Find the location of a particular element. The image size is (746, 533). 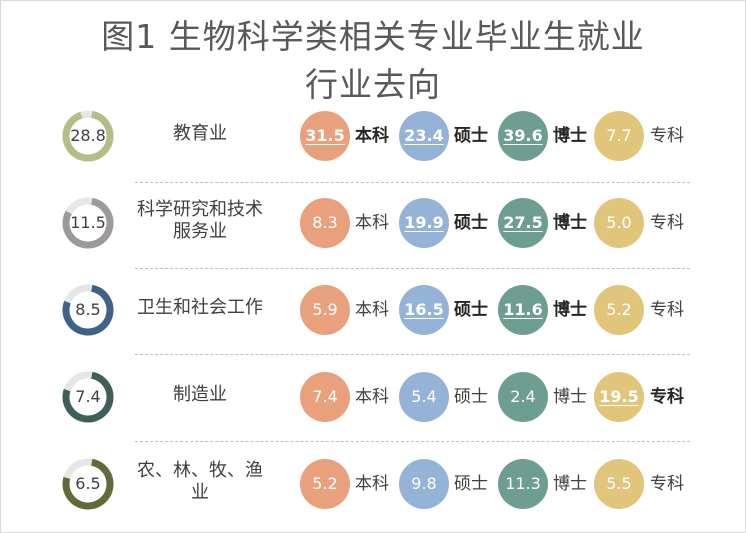

overall-value: 6.5 is located at coordinates (88, 483).